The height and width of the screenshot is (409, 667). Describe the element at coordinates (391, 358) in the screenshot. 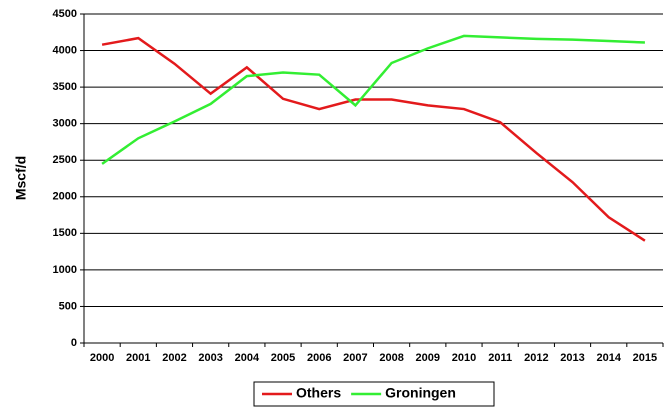

I see `x-tick-label: 2008` at that location.